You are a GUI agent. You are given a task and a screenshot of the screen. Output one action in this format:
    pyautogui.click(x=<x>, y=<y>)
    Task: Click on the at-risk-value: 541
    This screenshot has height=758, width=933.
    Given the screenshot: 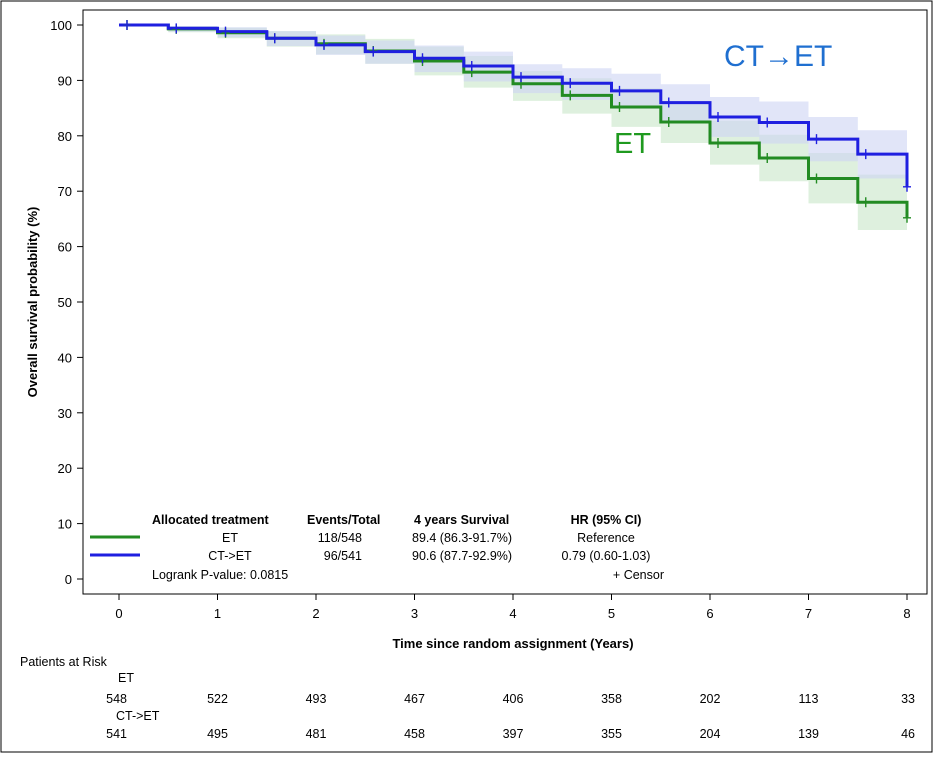 What is the action you would take?
    pyautogui.click(x=116, y=734)
    